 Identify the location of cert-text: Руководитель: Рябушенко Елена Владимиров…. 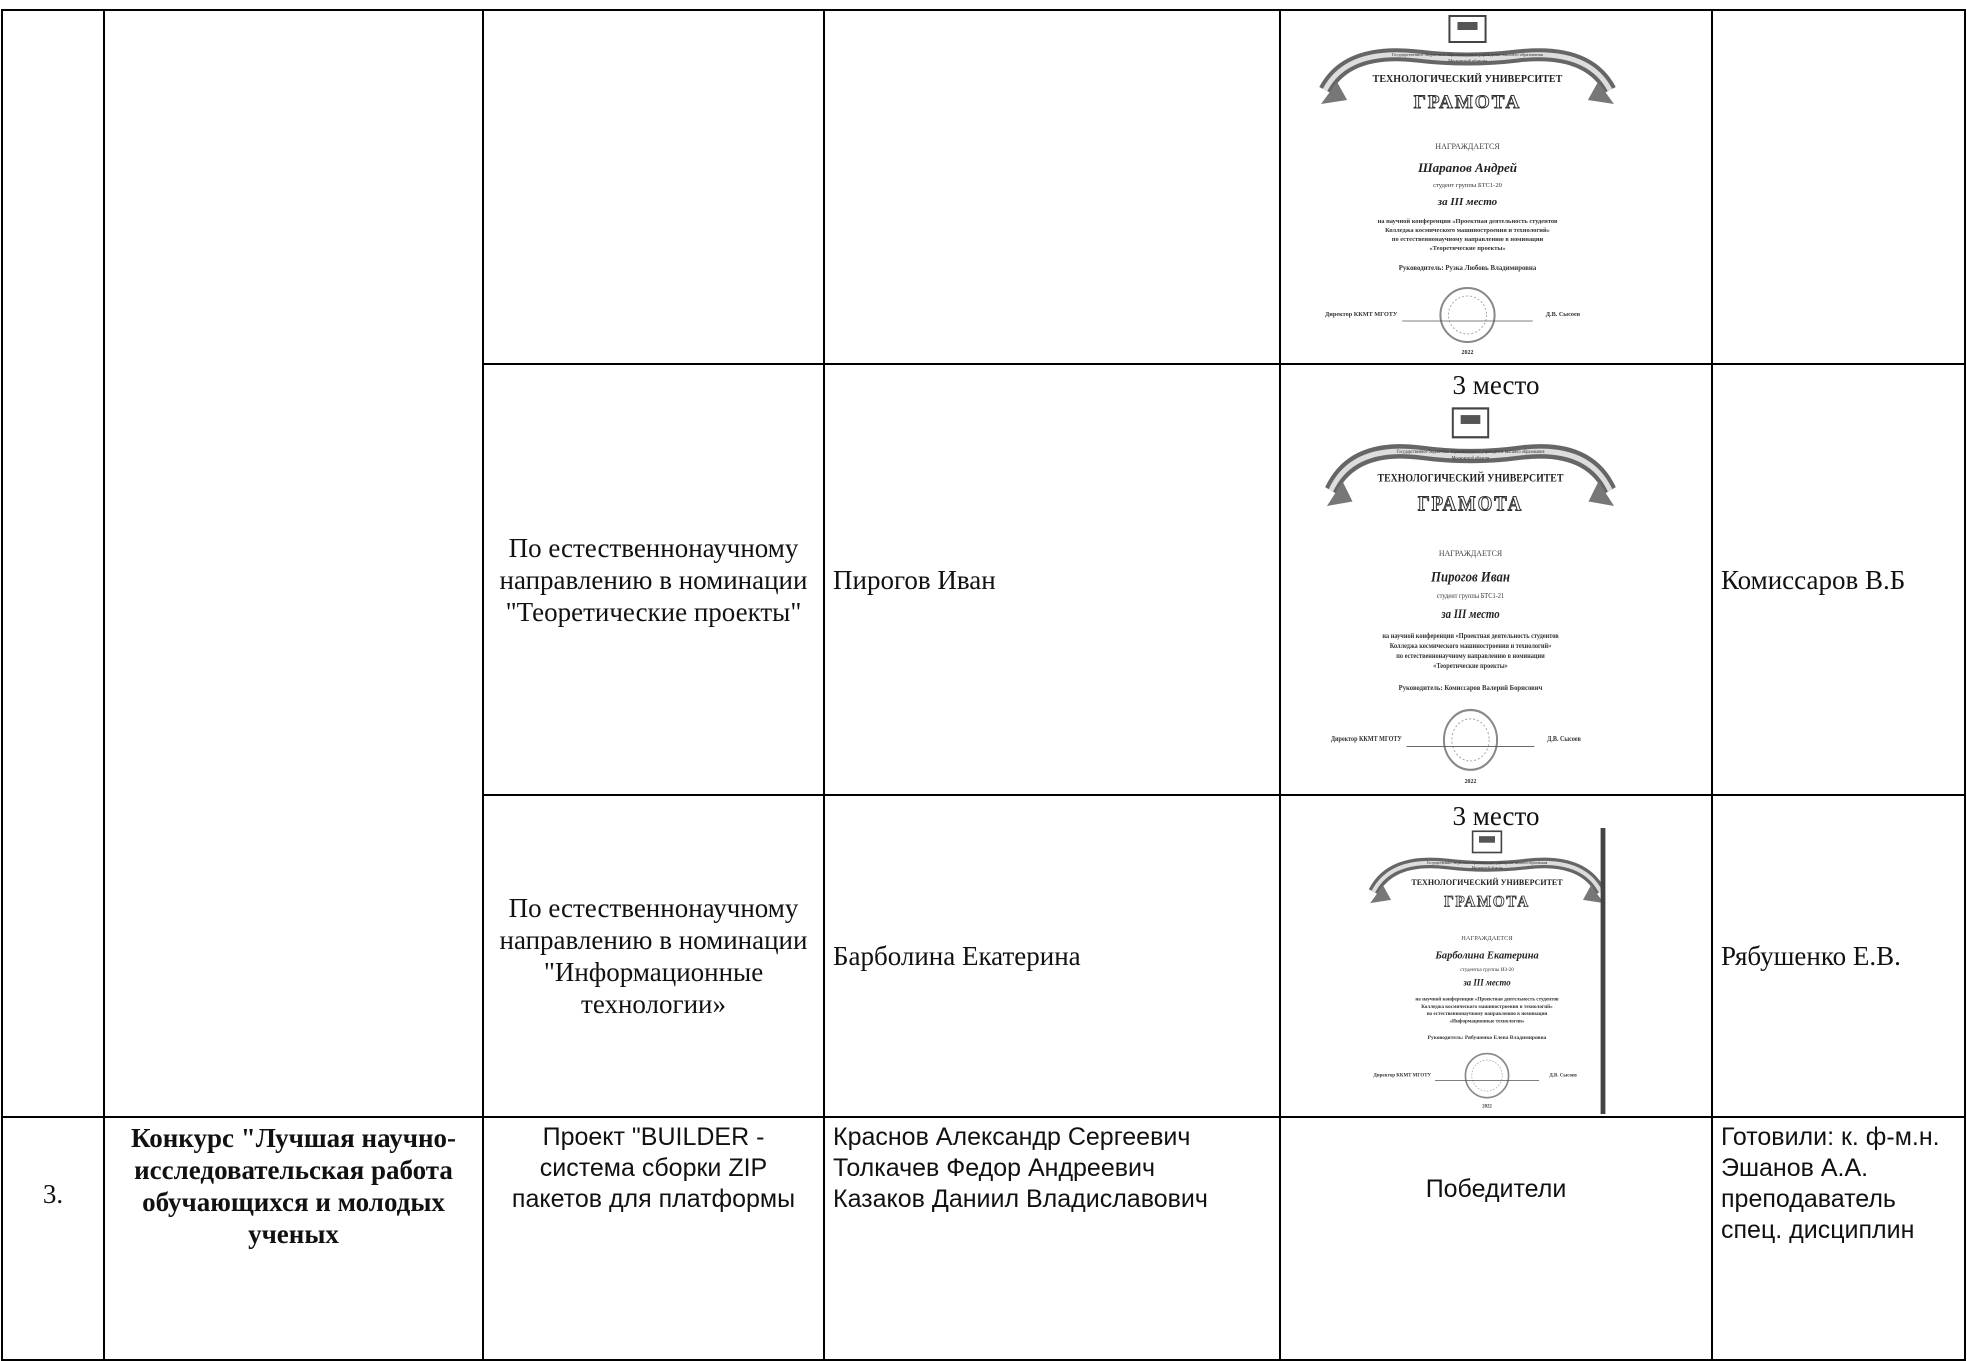
(1487, 1037).